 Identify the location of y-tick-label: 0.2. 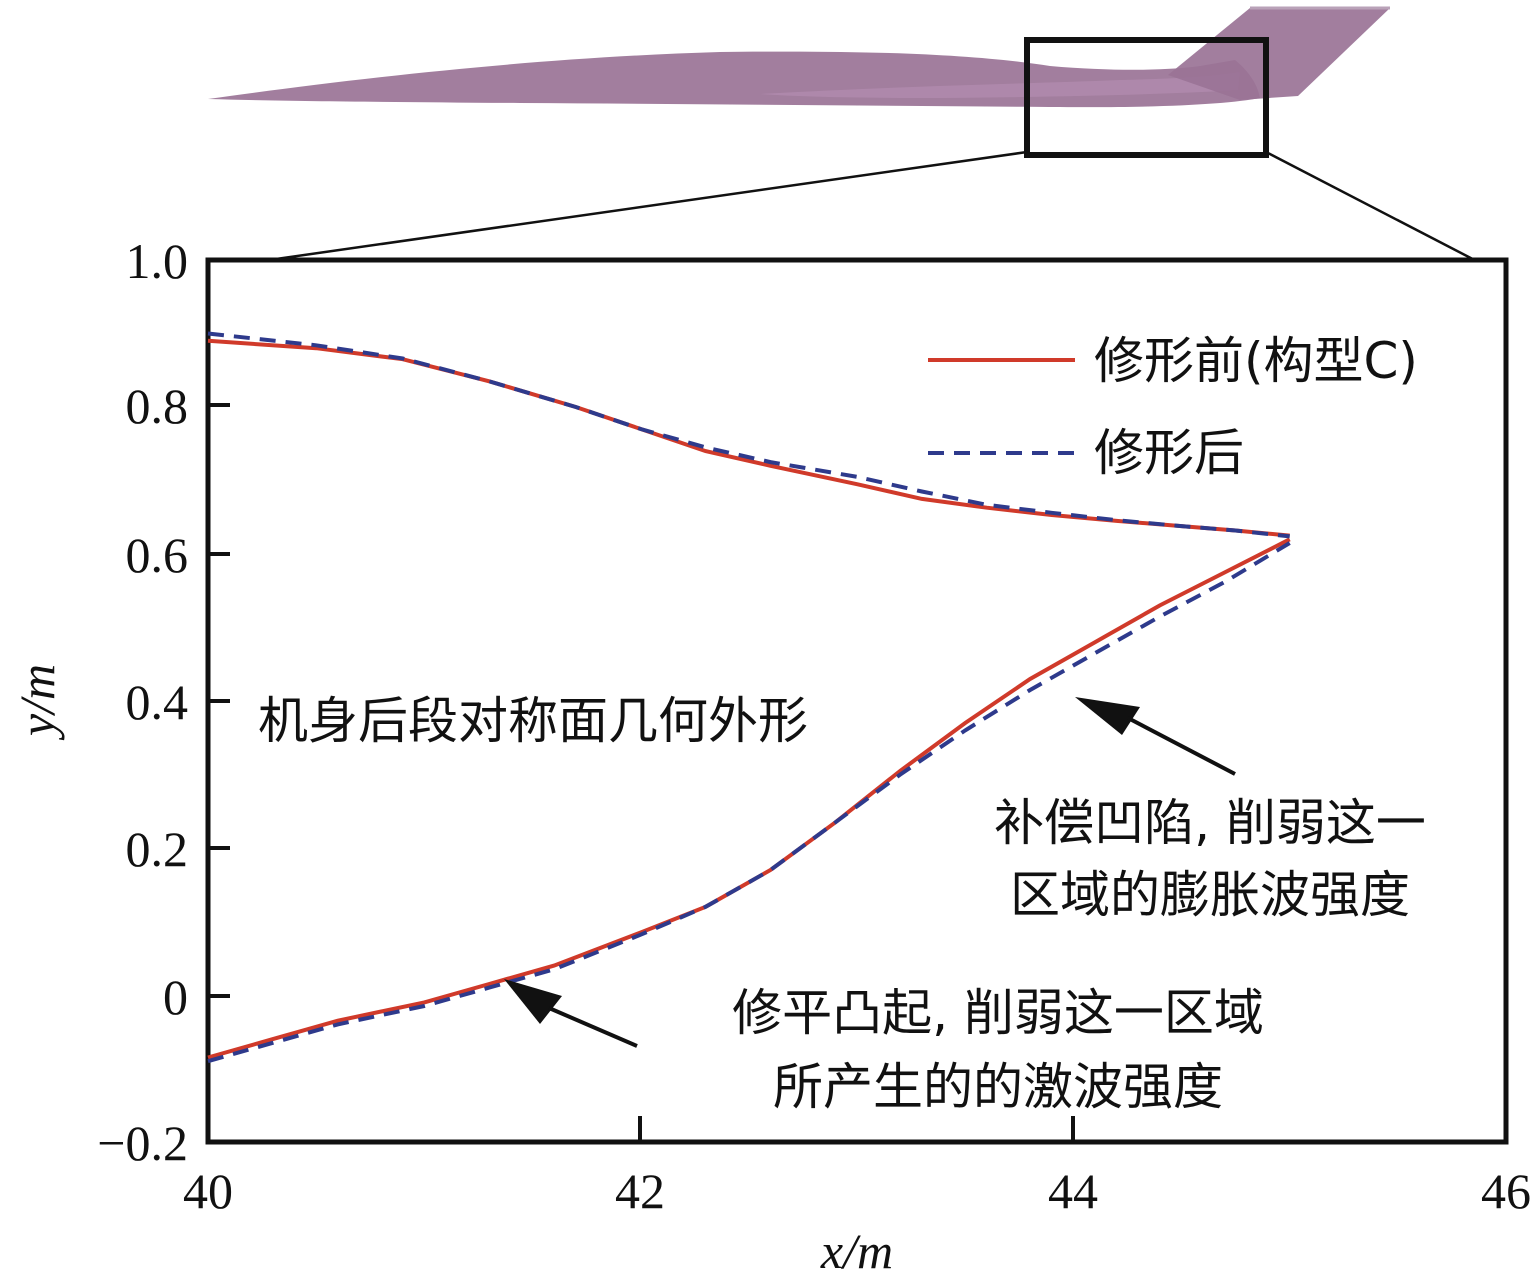
(157, 849).